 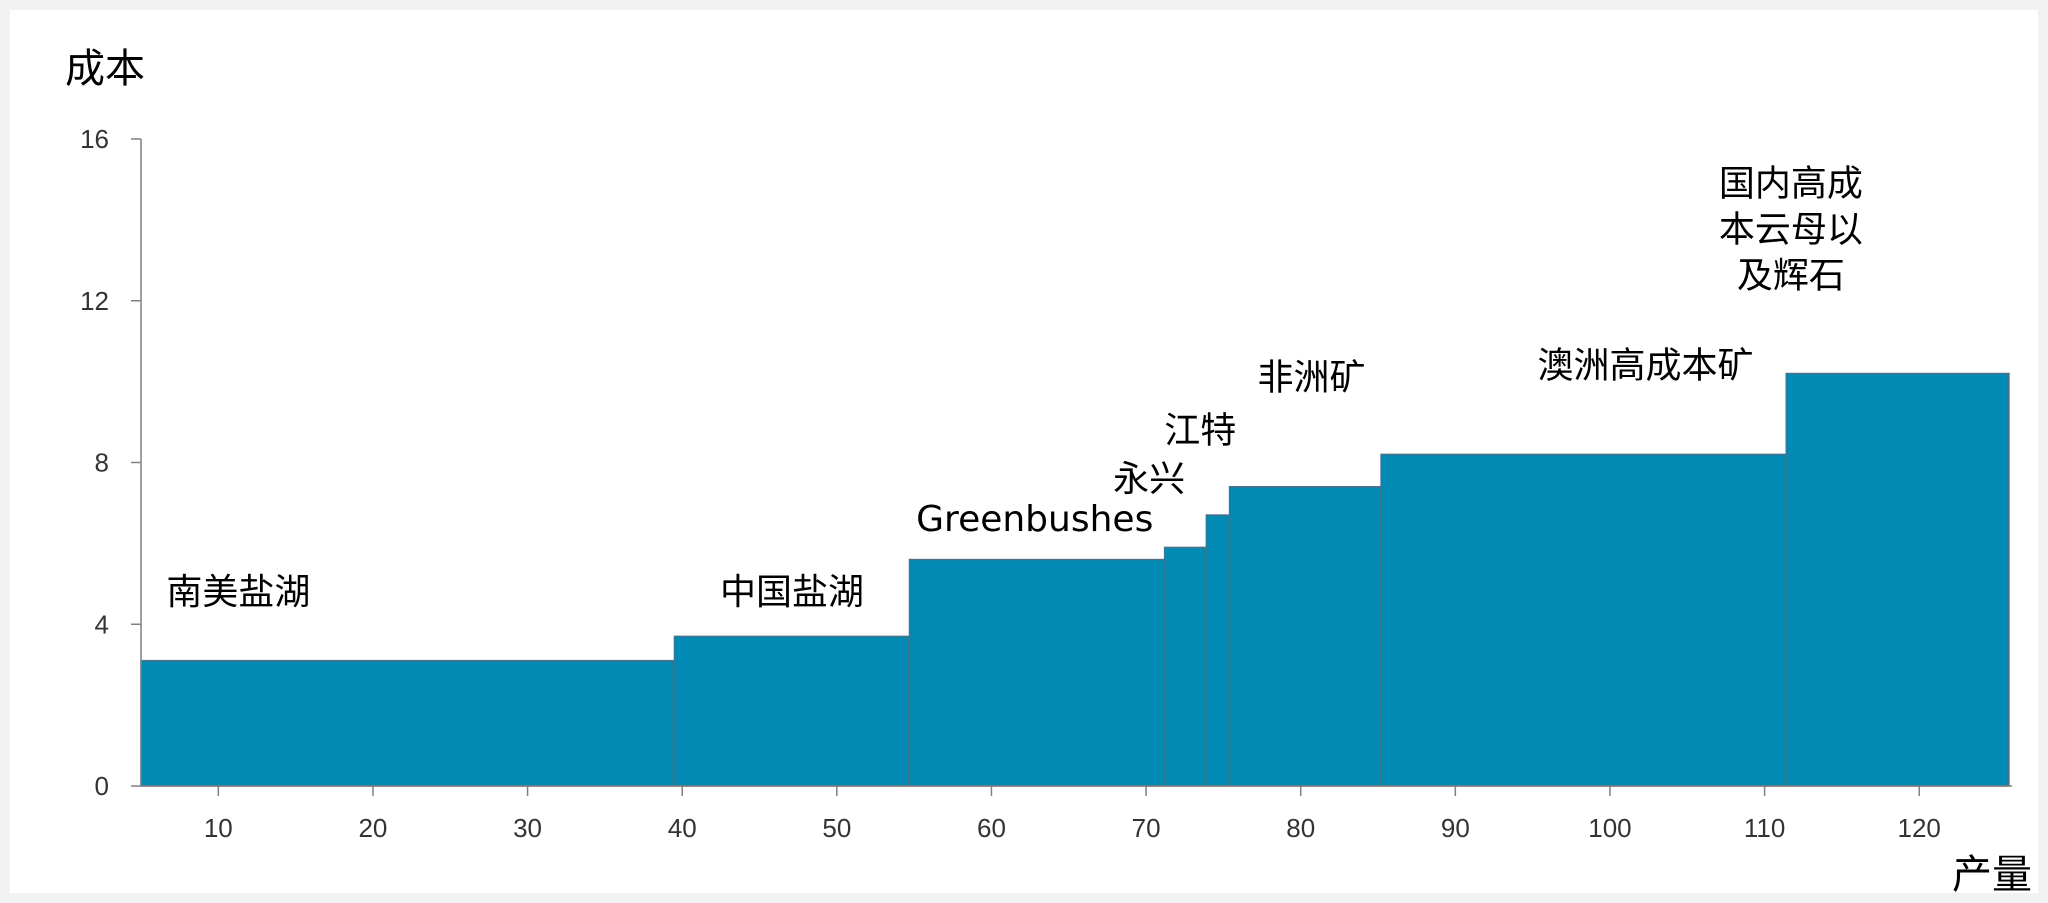 I want to click on y-tick-label: 4, so click(x=102, y=624).